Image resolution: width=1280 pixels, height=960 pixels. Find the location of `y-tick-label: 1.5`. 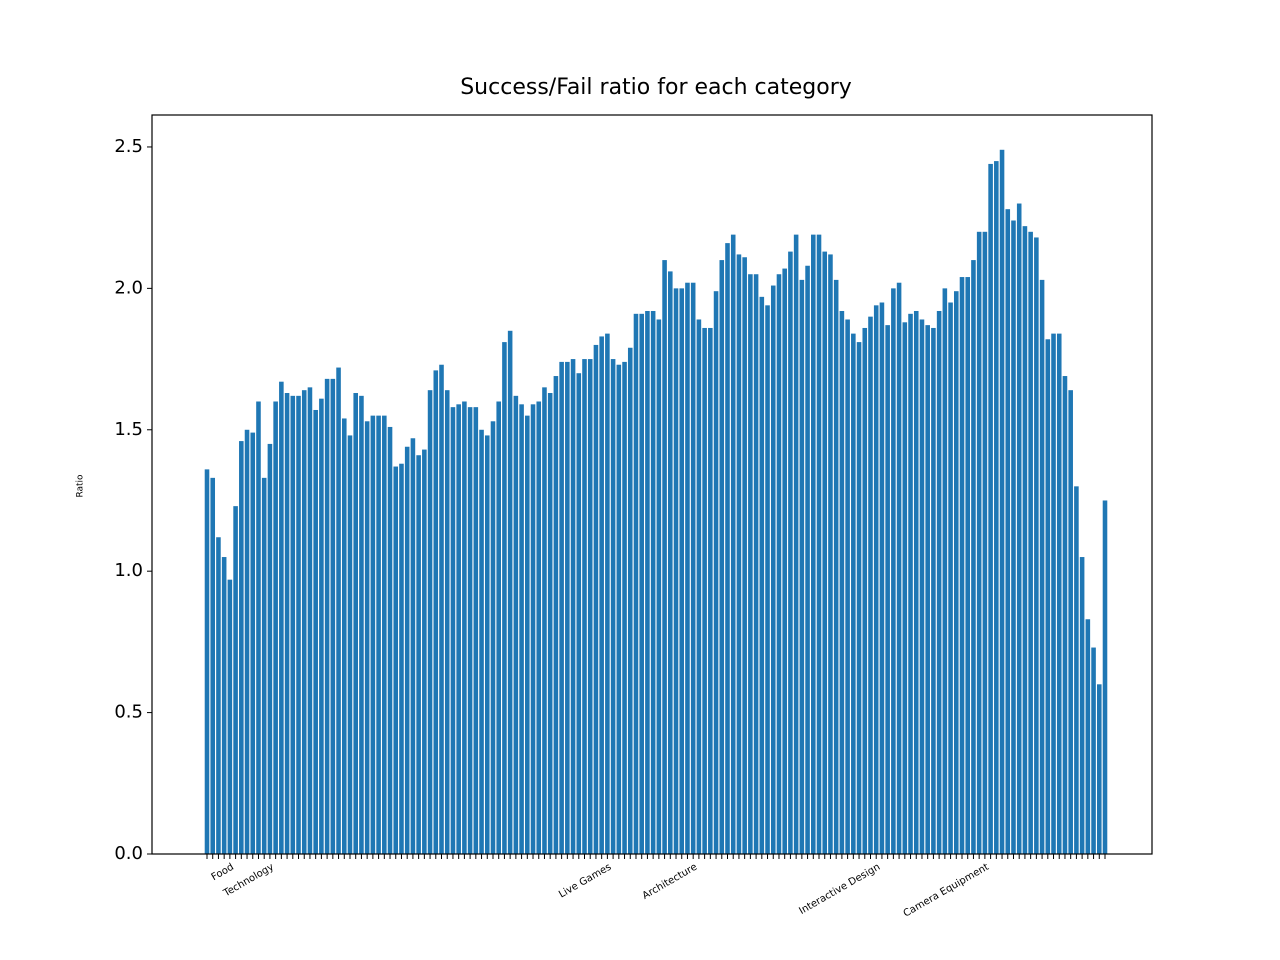

y-tick-label: 1.5 is located at coordinates (128, 429).